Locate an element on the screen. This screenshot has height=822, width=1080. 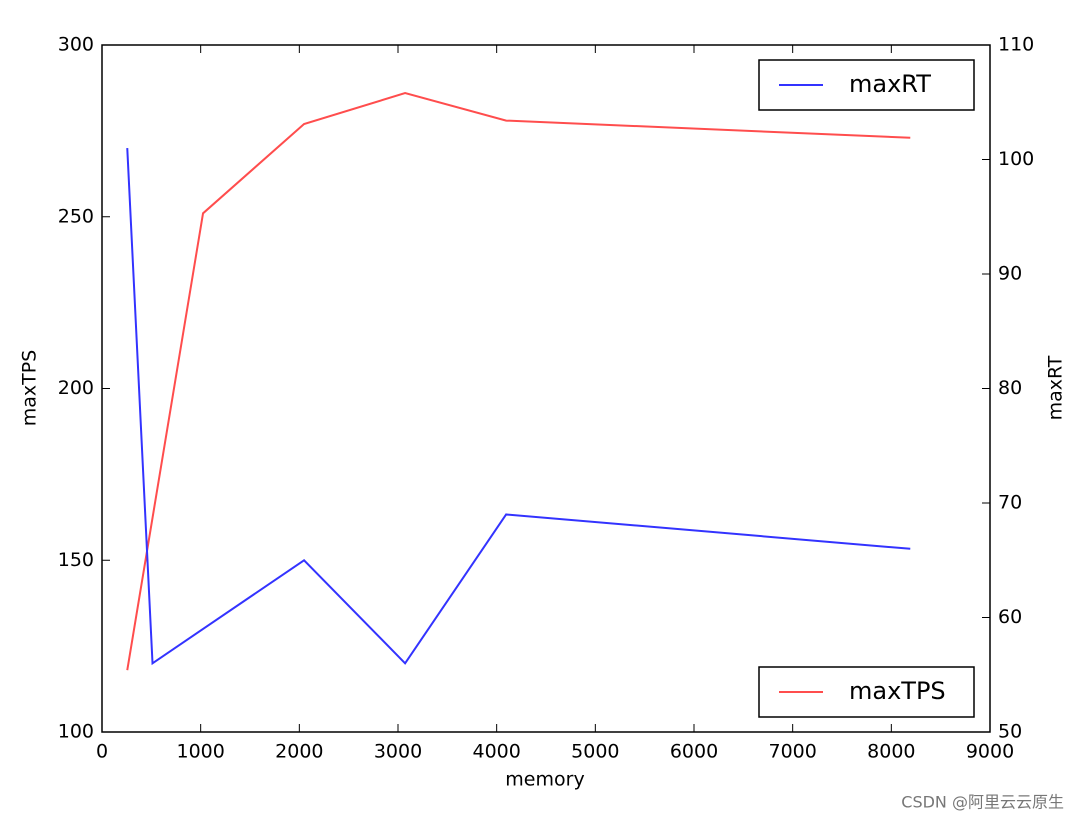
y-axis-label: maxTPS is located at coordinates (30, 388).